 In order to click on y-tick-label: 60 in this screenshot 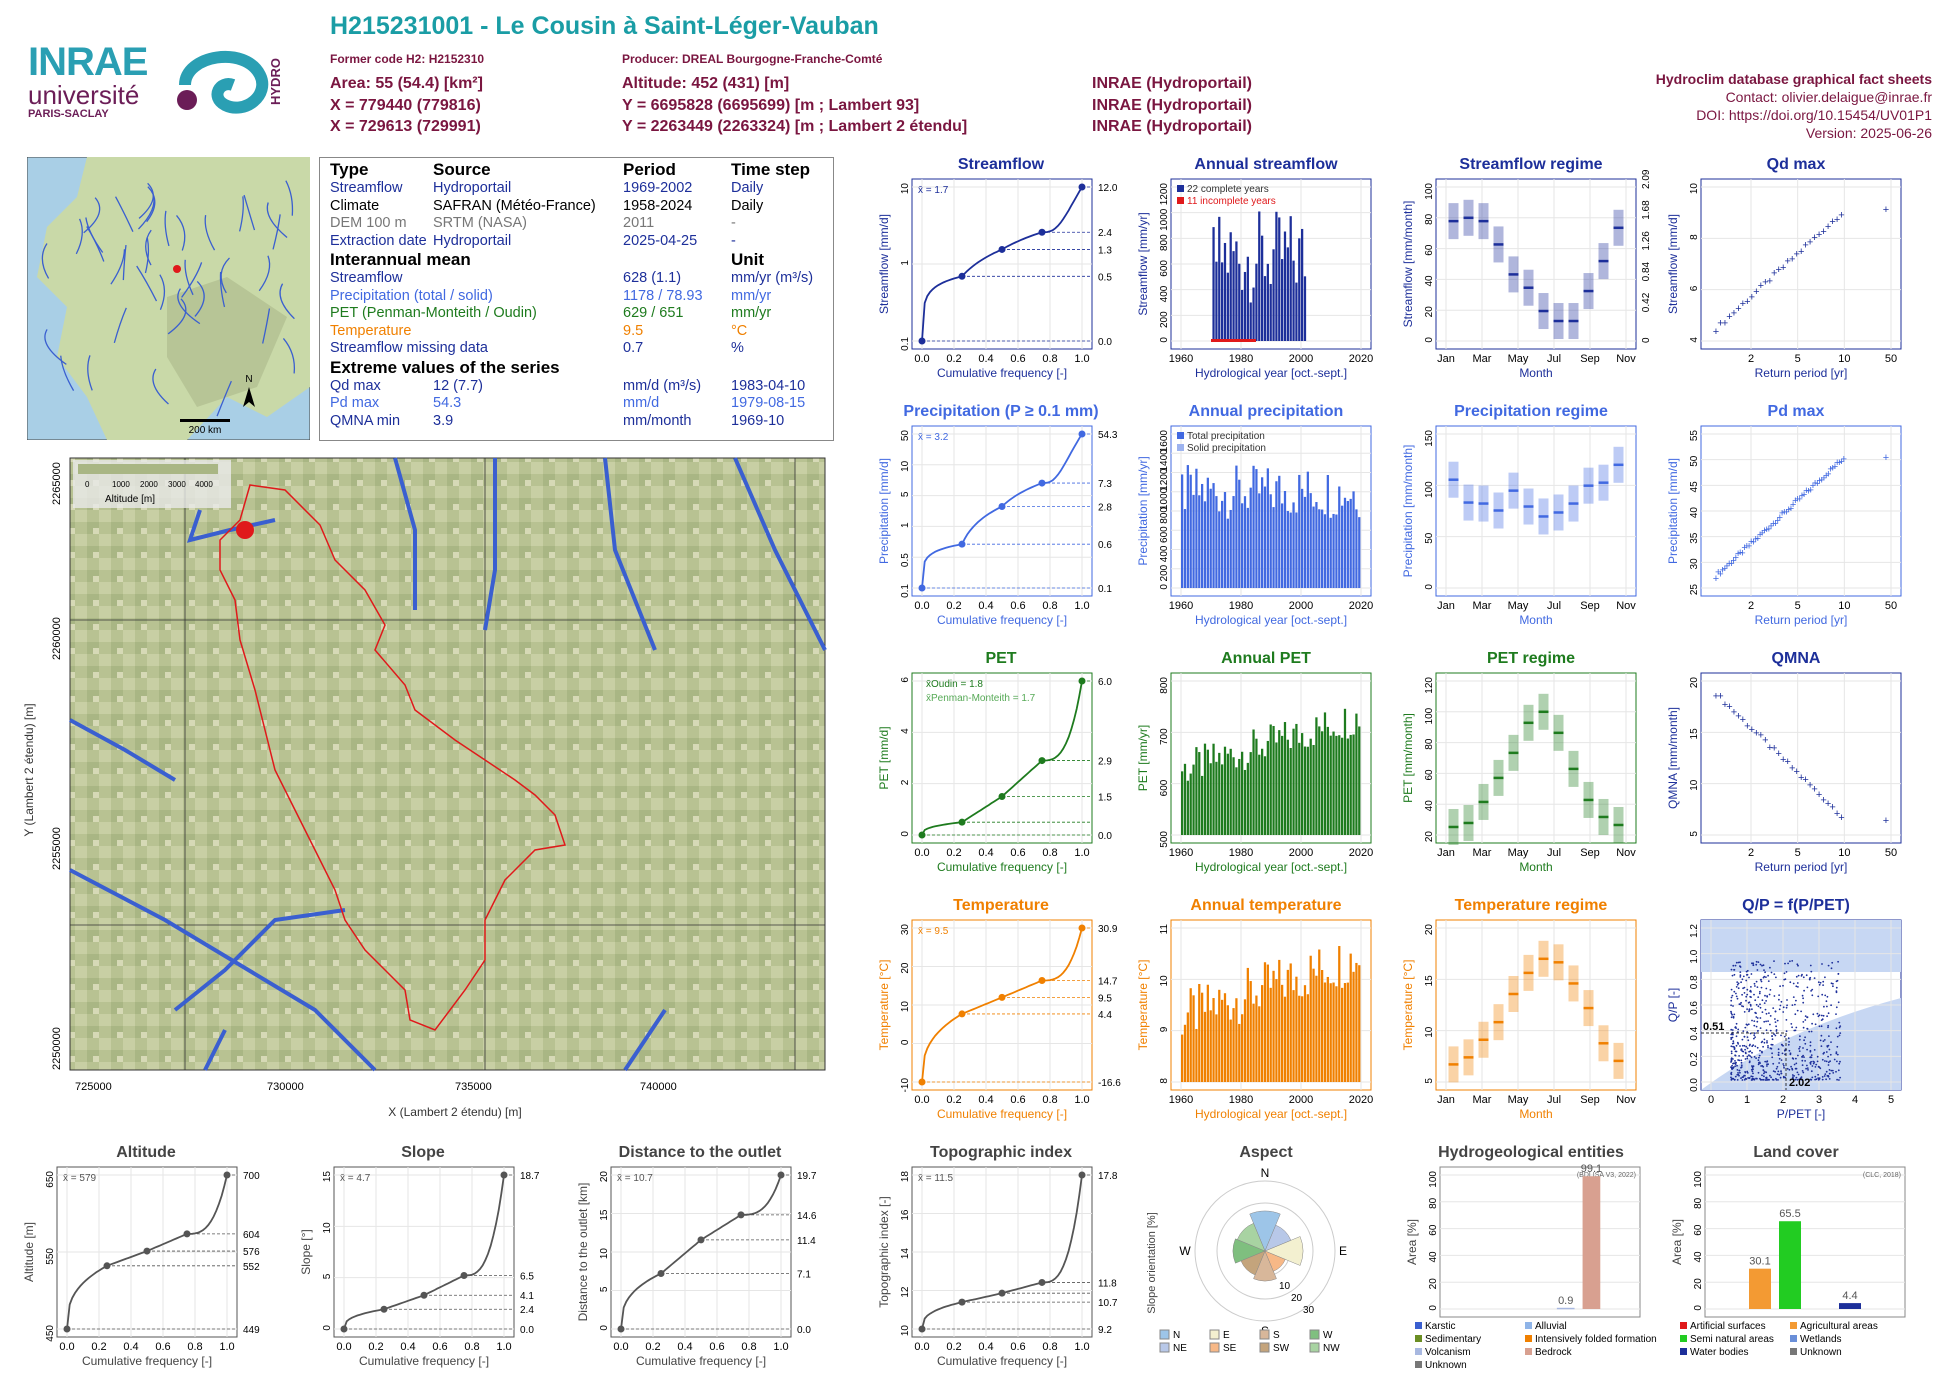, I will do `click(1433, 1230)`.